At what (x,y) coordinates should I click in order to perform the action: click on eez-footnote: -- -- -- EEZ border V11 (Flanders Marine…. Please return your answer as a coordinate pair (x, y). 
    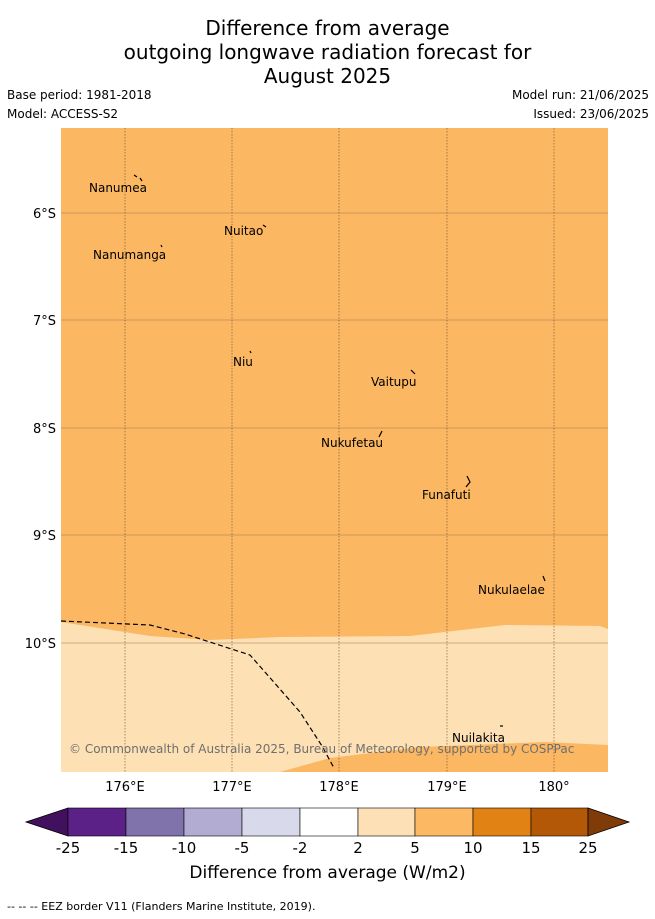
    Looking at the image, I should click on (161, 906).